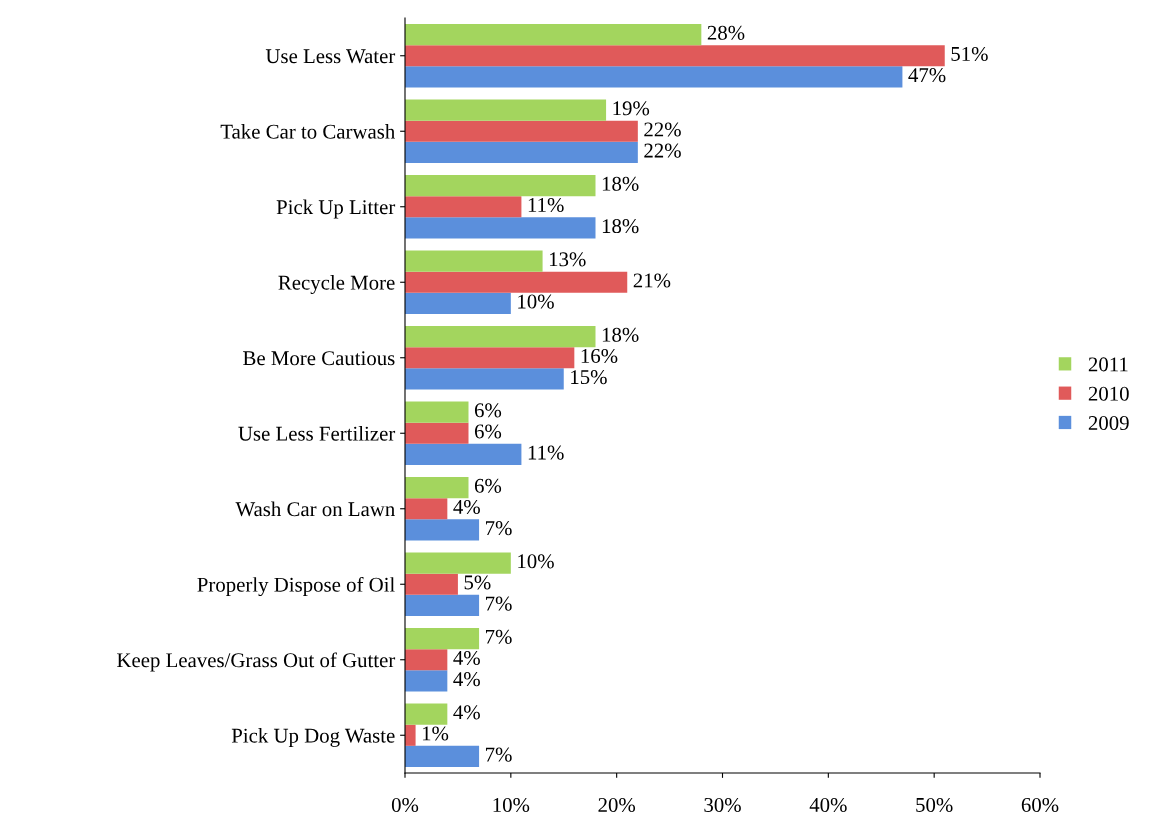 This screenshot has width=1167, height=829. What do you see at coordinates (927, 75) in the screenshot?
I see `data-label: 47%` at bounding box center [927, 75].